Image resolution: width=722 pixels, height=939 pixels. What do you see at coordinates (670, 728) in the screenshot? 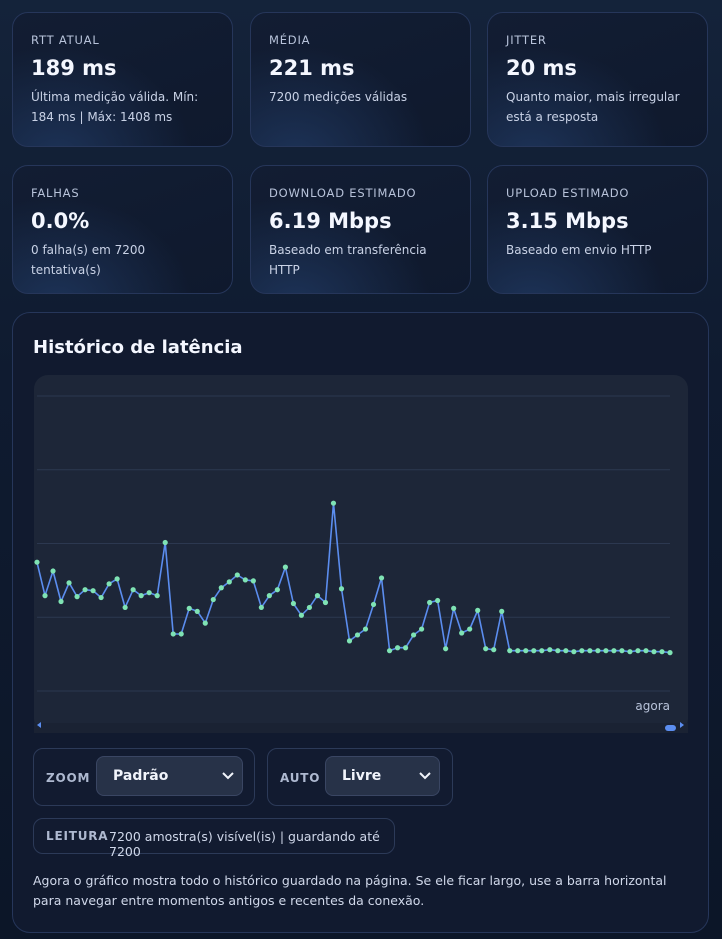
I see `scroll-thumb` at bounding box center [670, 728].